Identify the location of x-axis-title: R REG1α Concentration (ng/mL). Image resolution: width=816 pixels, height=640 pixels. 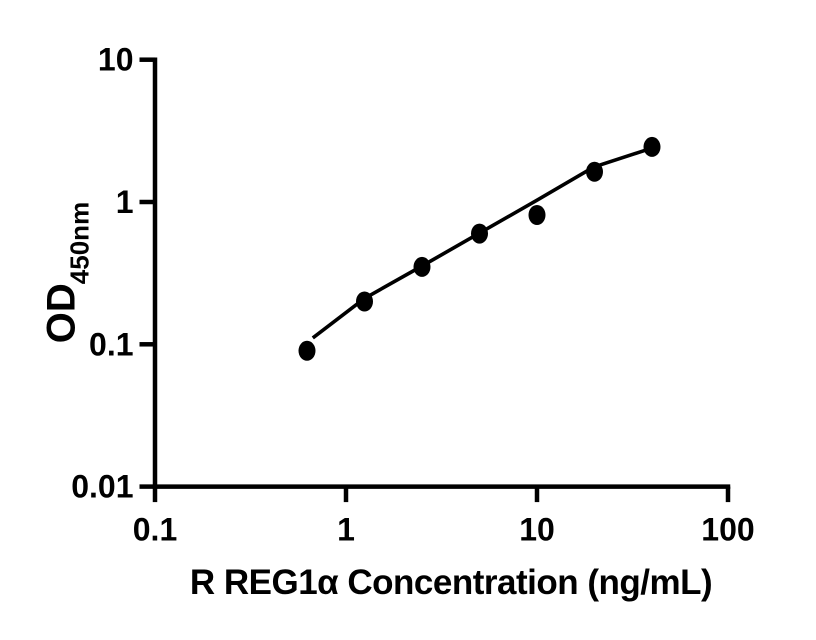
(451, 583).